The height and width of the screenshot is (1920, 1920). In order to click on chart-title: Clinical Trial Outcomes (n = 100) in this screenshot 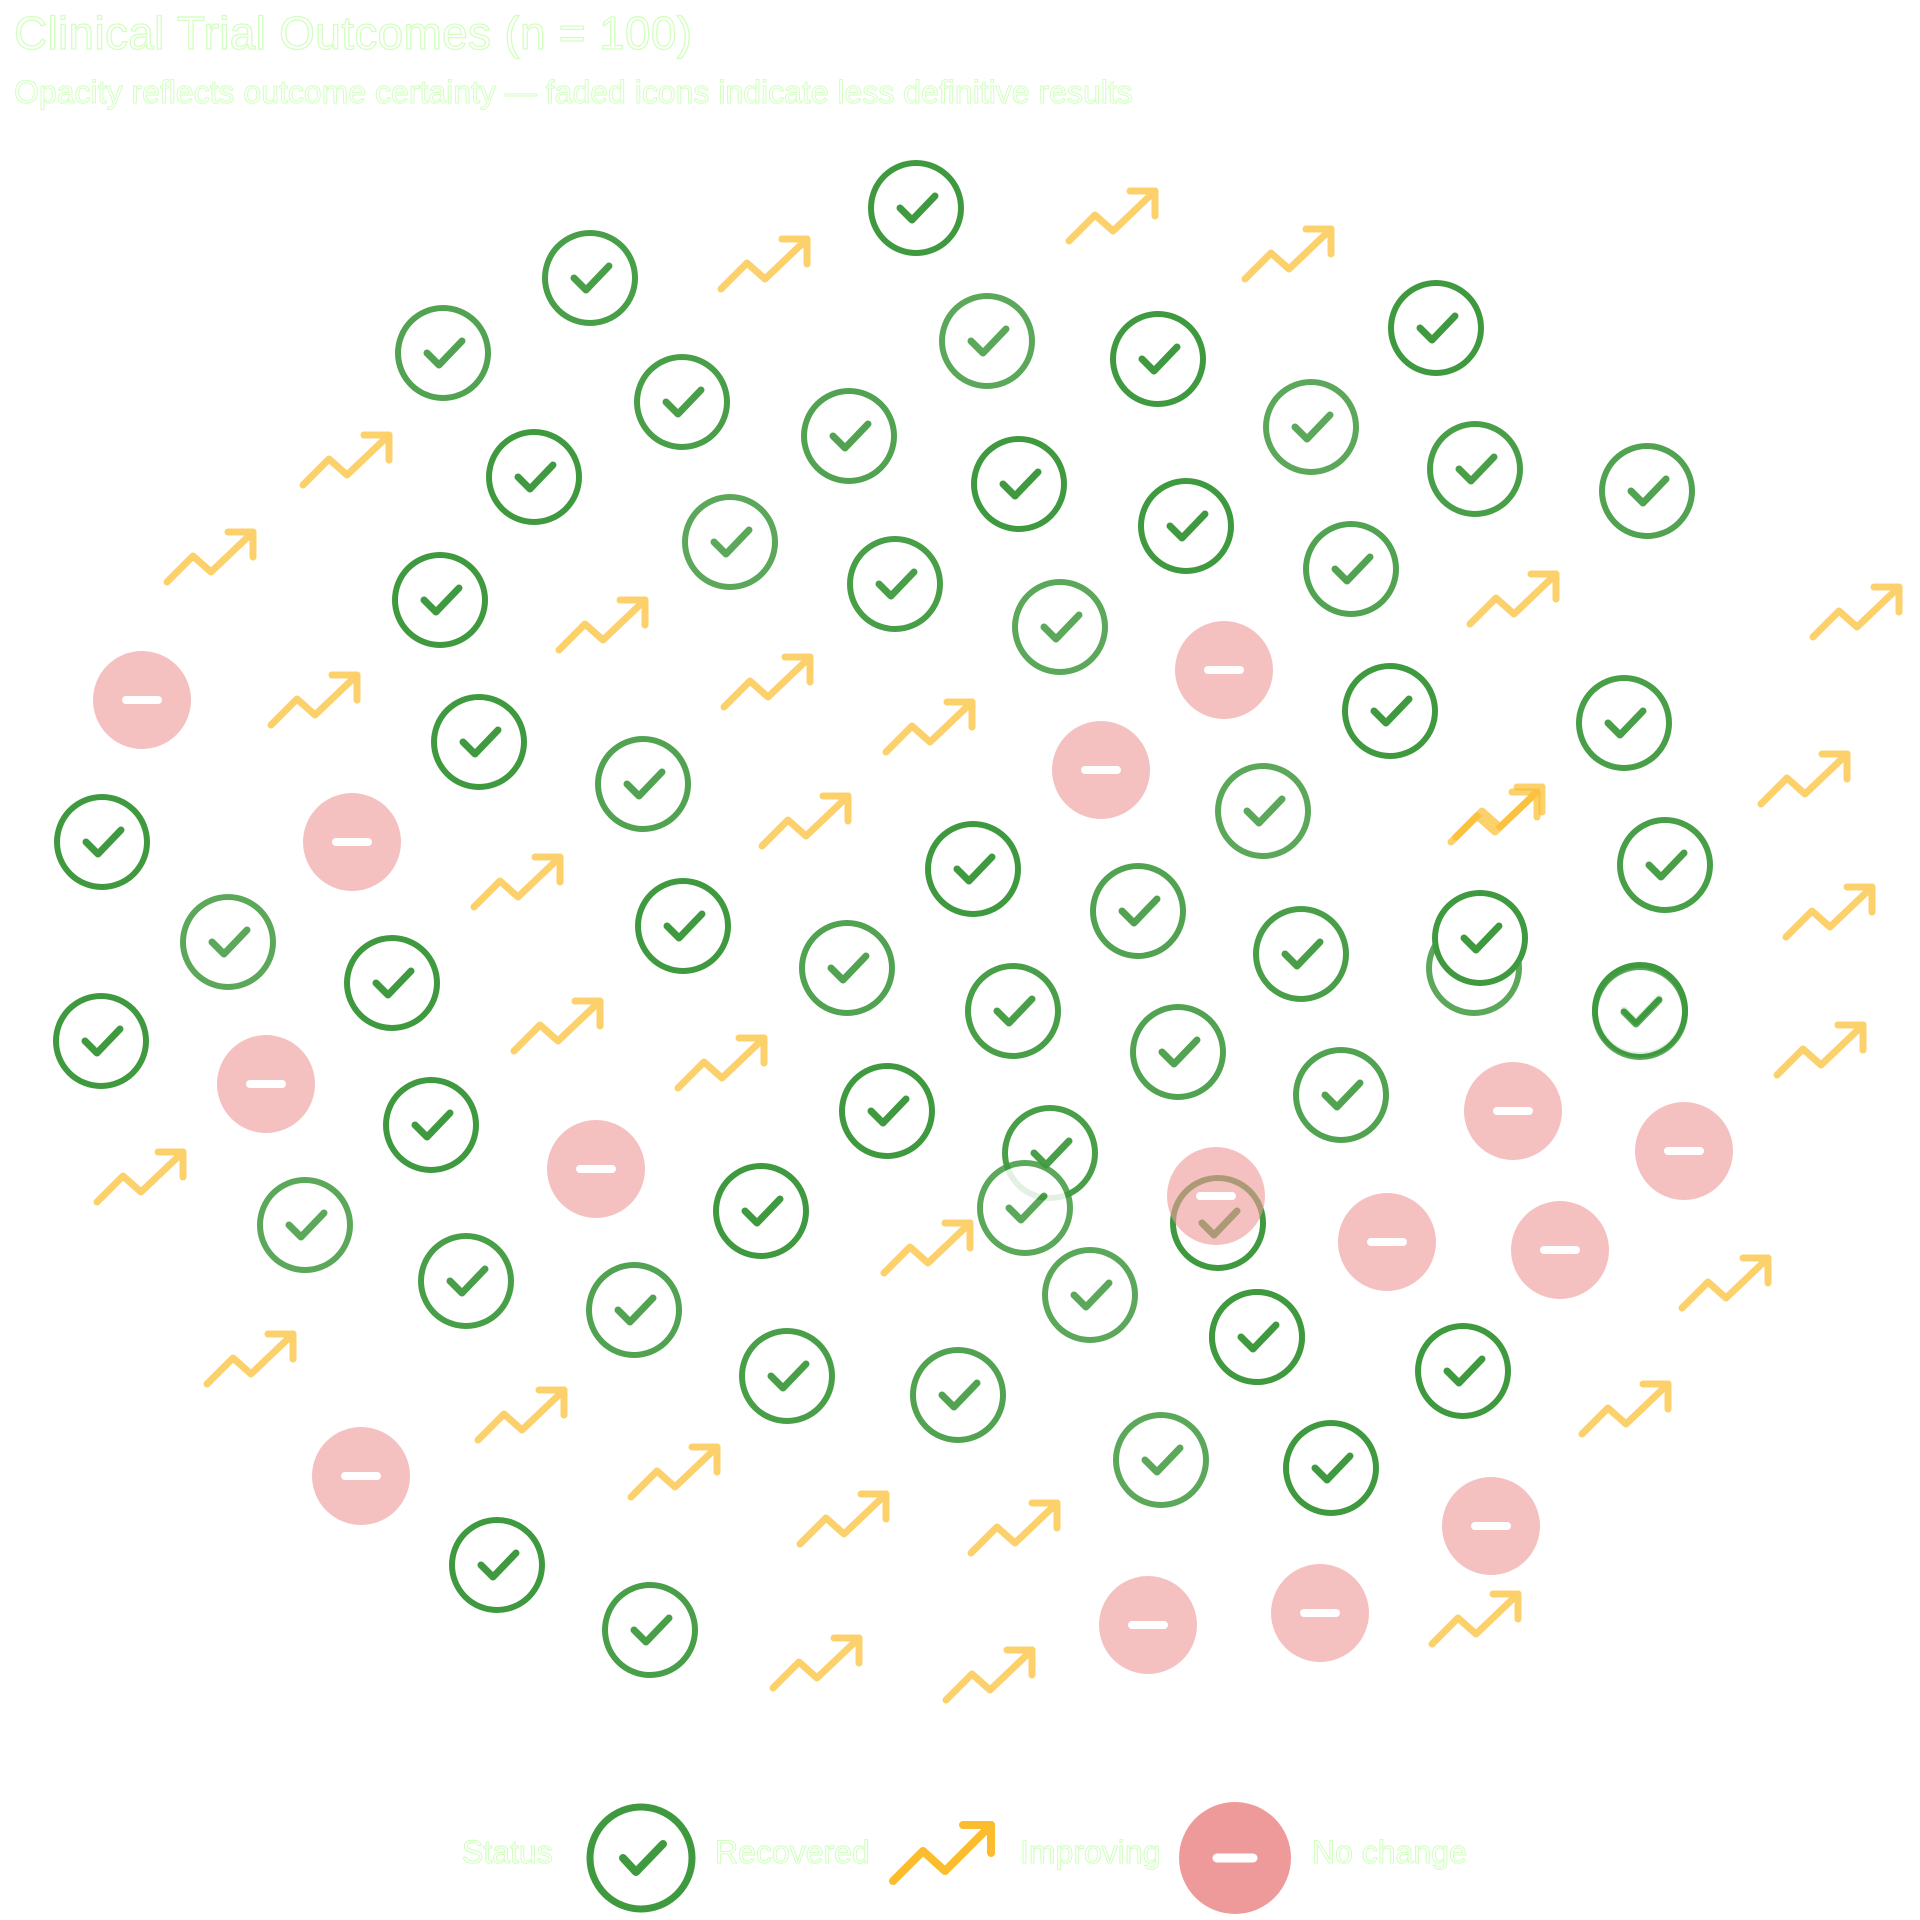, I will do `click(353, 32)`.